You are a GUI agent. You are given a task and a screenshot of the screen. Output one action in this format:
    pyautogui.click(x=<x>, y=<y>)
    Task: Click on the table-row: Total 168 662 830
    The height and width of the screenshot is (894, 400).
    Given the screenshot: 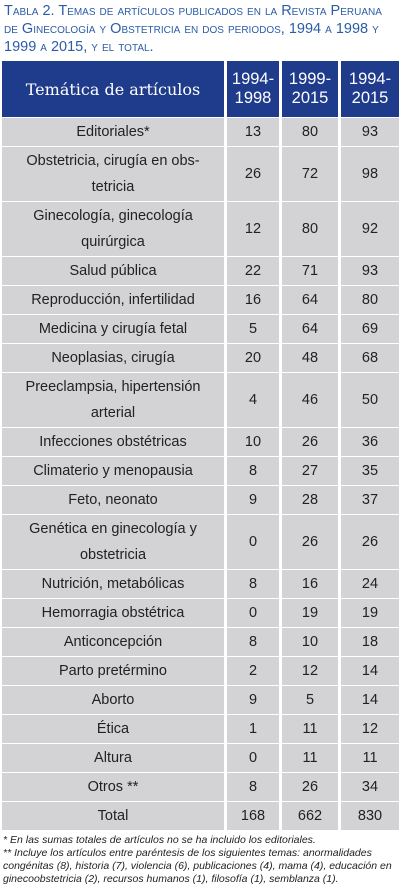 What is the action you would take?
    pyautogui.click(x=200, y=816)
    